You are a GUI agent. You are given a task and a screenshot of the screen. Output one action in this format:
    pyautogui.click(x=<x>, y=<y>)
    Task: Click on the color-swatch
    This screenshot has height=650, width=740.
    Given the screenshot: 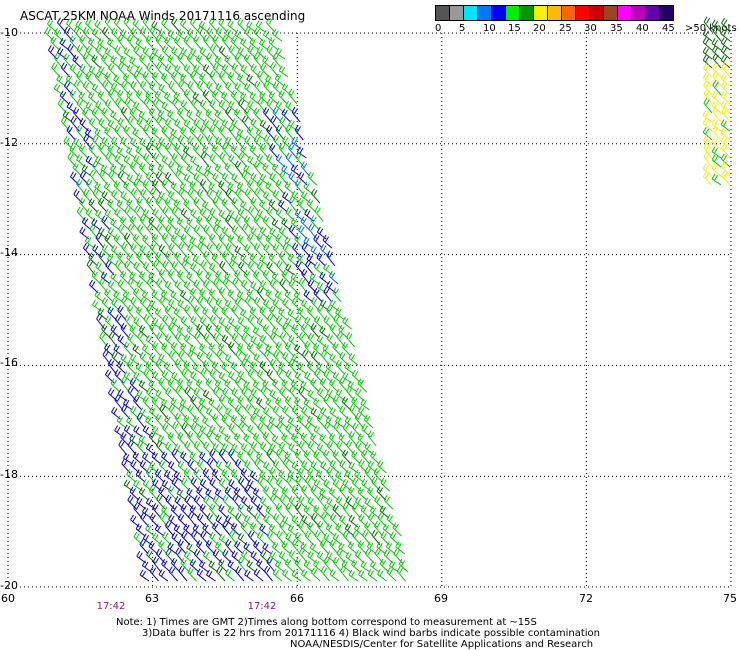 What is the action you would take?
    pyautogui.click(x=471, y=13)
    